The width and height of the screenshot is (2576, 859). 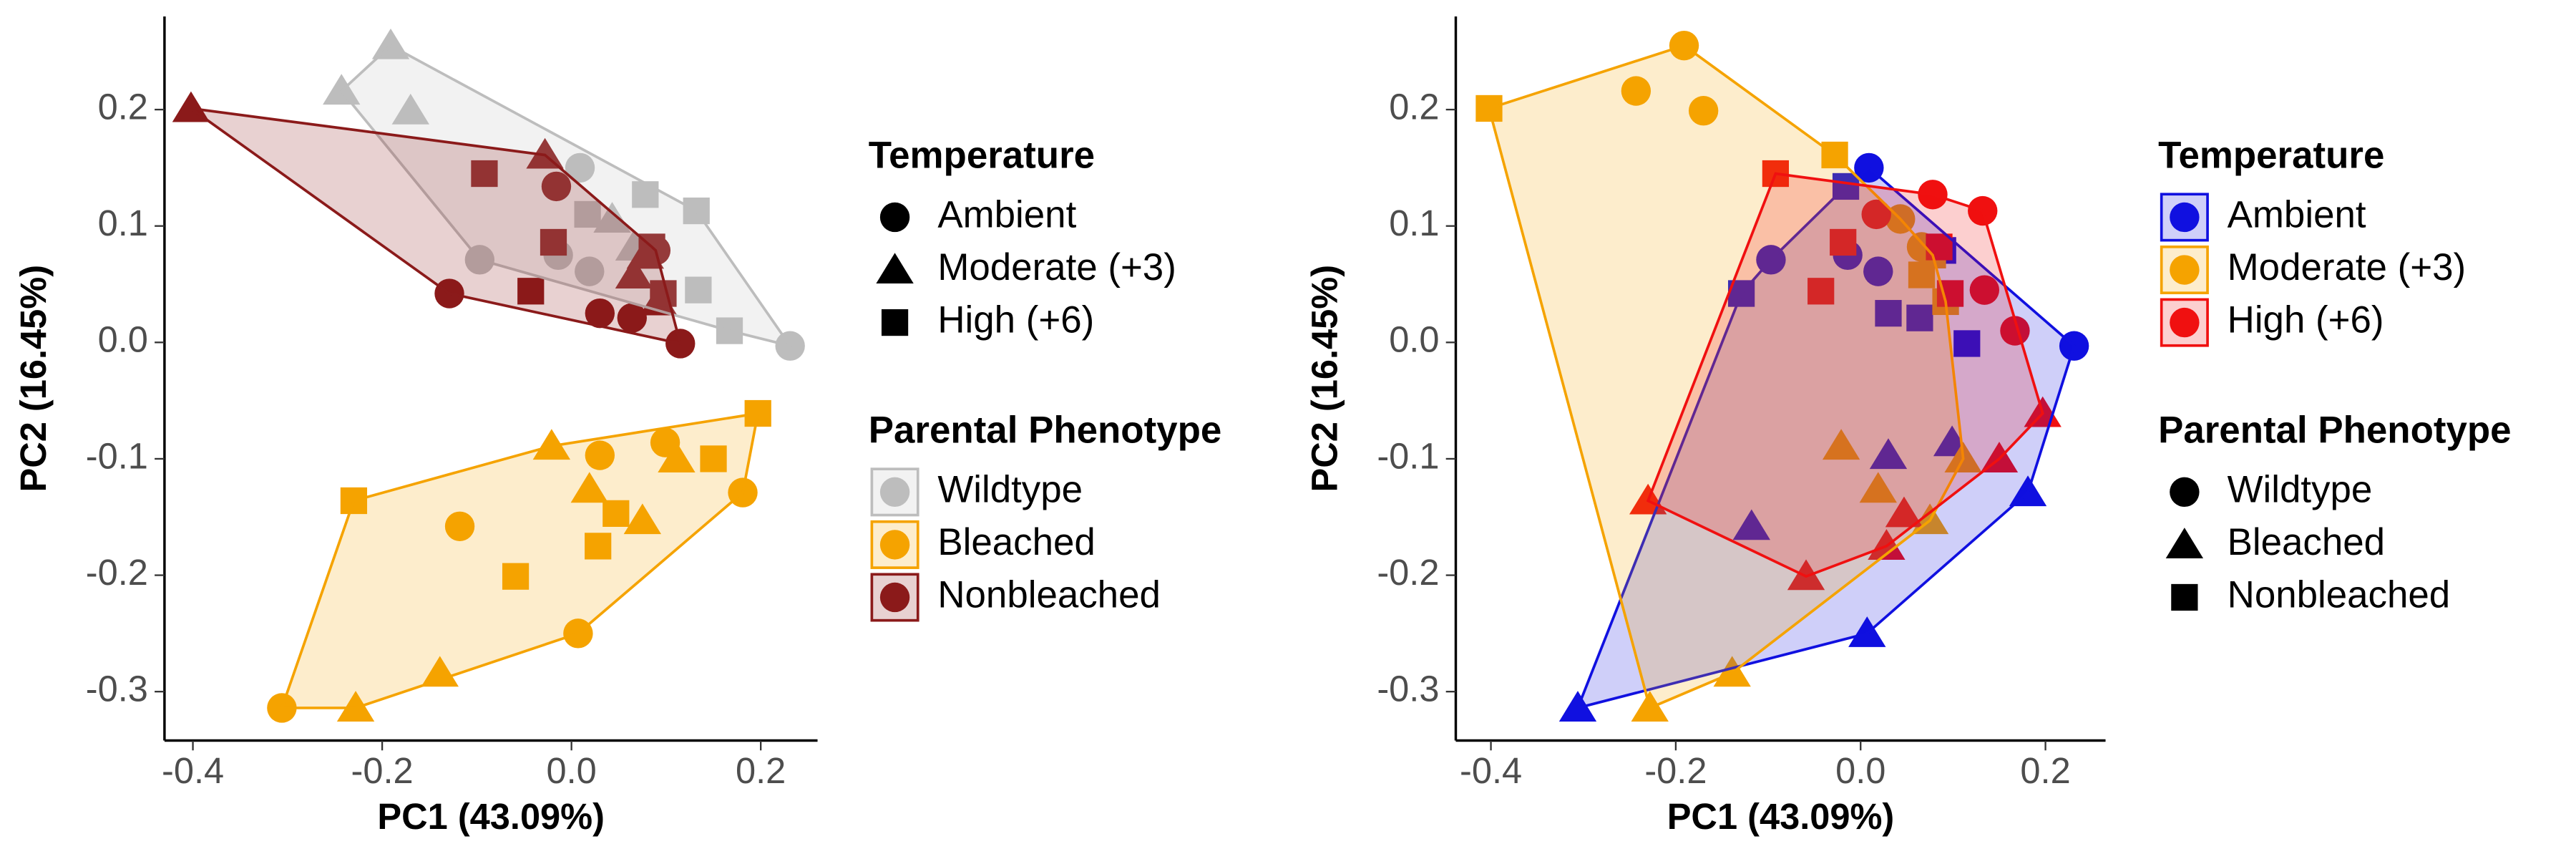 I want to click on legend-label: Moderate (+3), so click(x=1056, y=267).